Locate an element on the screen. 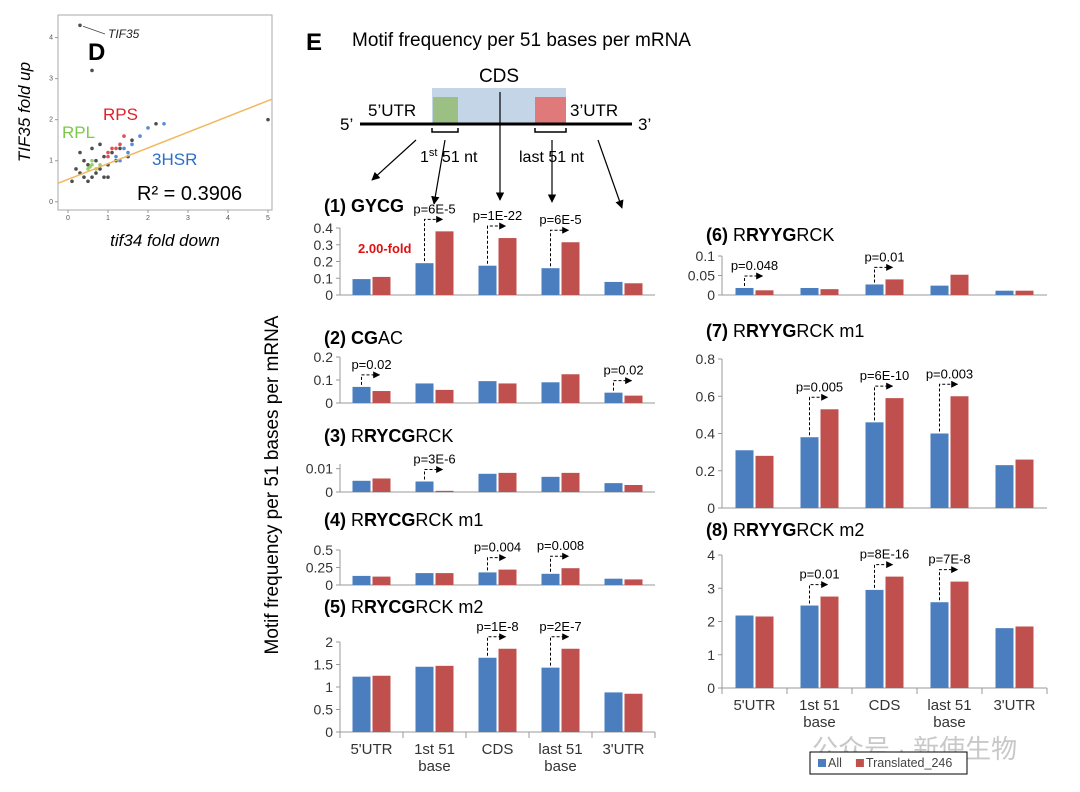 Image resolution: width=1080 pixels, height=792 pixels. annotation: p=1E-22 is located at coordinates (498, 215).